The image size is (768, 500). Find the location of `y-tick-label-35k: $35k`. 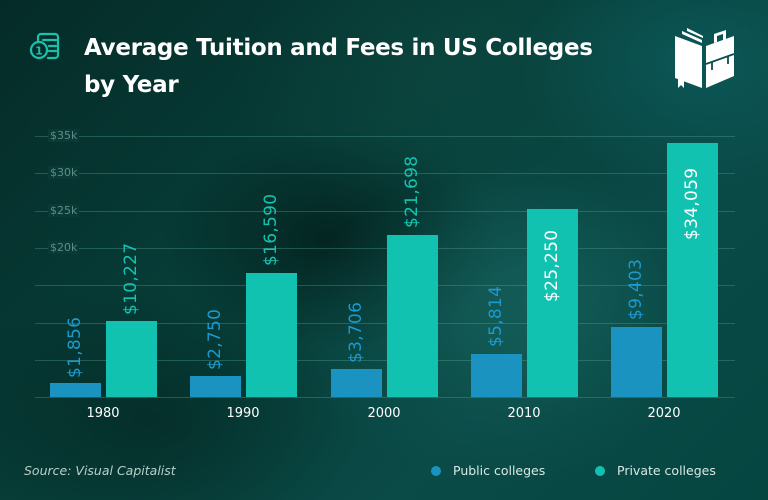

y-tick-label-35k: $35k is located at coordinates (64, 135).